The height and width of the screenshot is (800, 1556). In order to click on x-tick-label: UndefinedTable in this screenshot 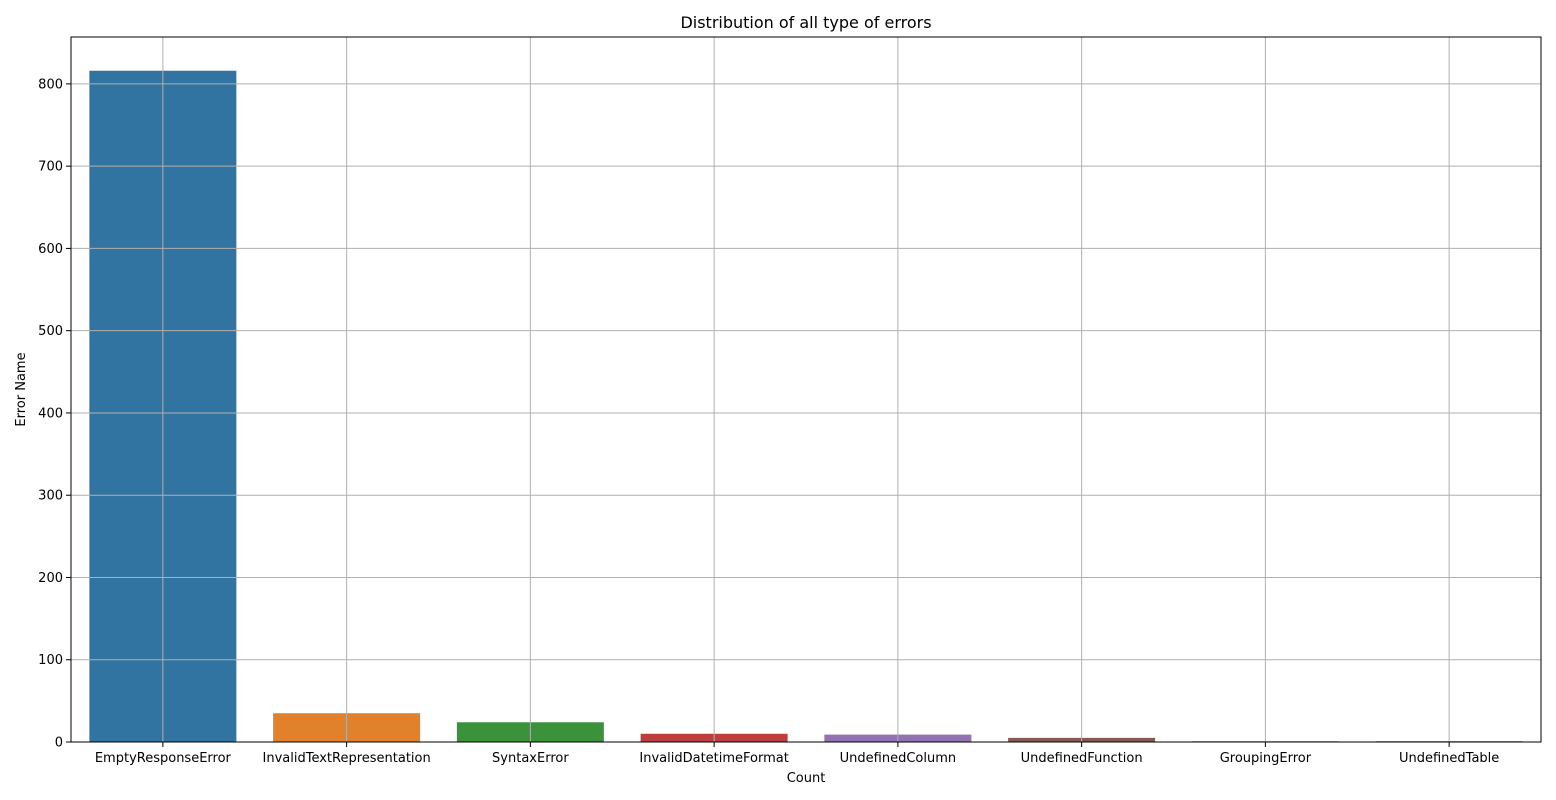, I will do `click(1449, 758)`.